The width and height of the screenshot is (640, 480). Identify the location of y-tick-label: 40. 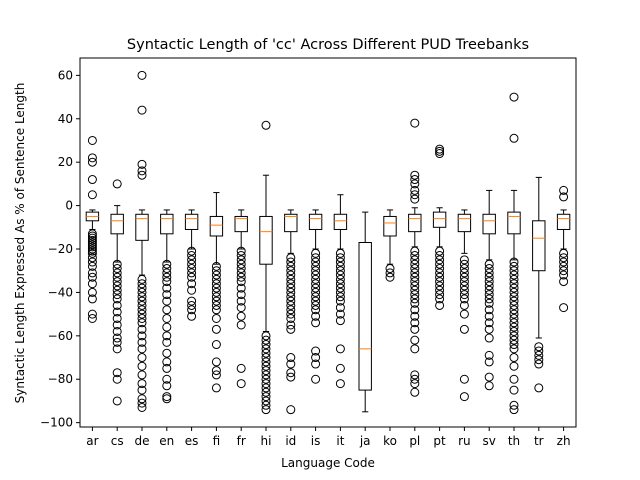
(65, 119).